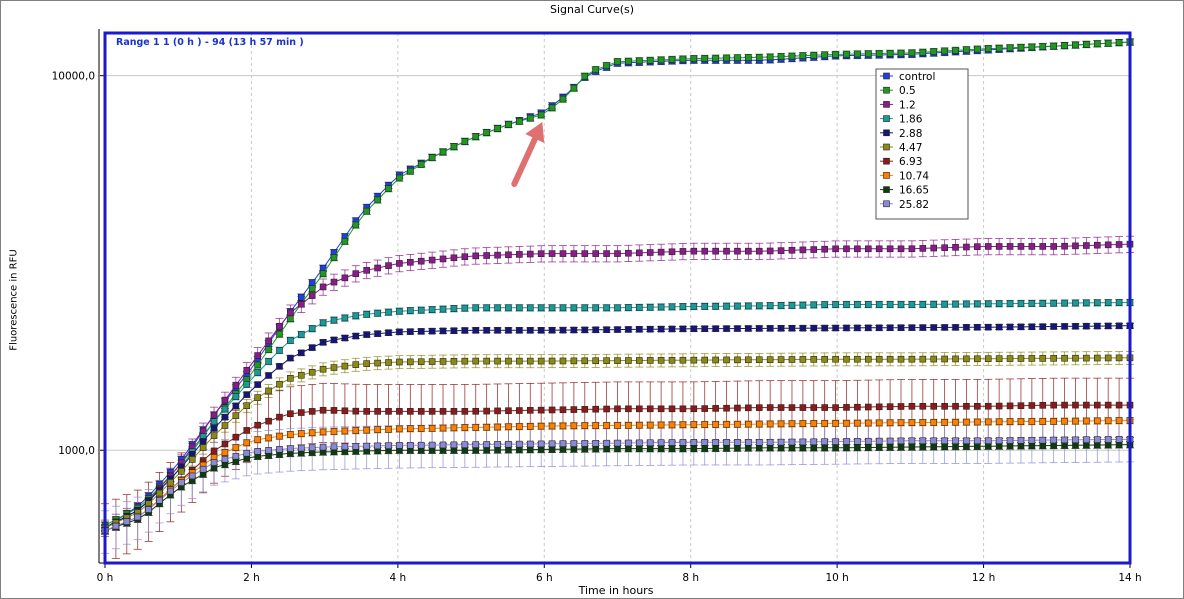  Describe the element at coordinates (914, 205) in the screenshot. I see `legend-entry: 25.82` at that location.